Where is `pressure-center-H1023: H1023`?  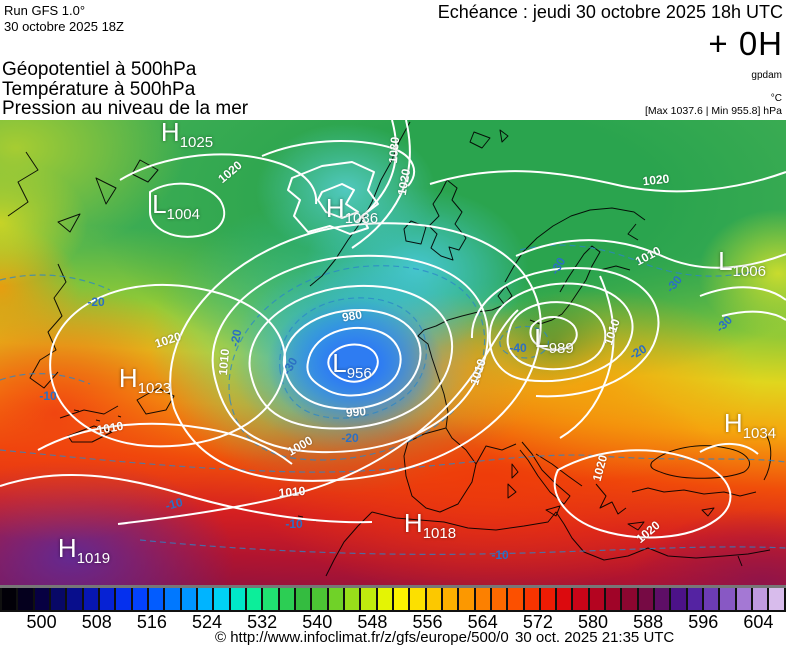
pressure-center-H1023: H1023 is located at coordinates (145, 380).